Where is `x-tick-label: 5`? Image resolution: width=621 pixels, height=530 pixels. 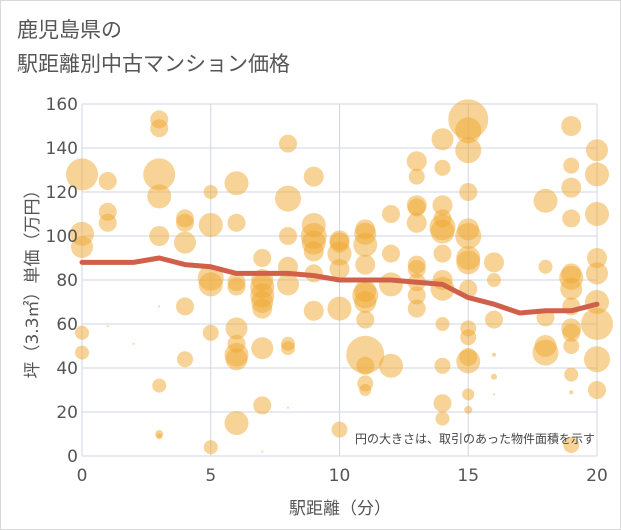
x-tick-label: 5 is located at coordinates (210, 476).